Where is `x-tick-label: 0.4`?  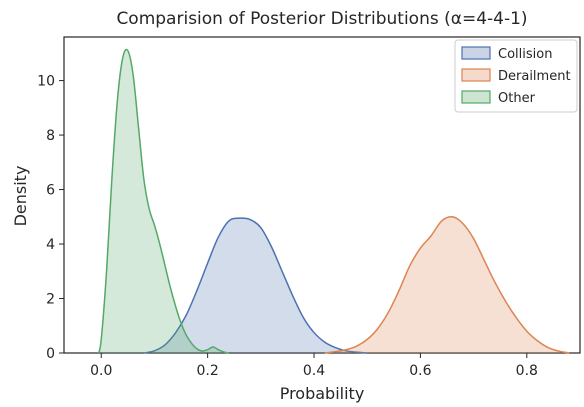 x-tick-label: 0.4 is located at coordinates (314, 371).